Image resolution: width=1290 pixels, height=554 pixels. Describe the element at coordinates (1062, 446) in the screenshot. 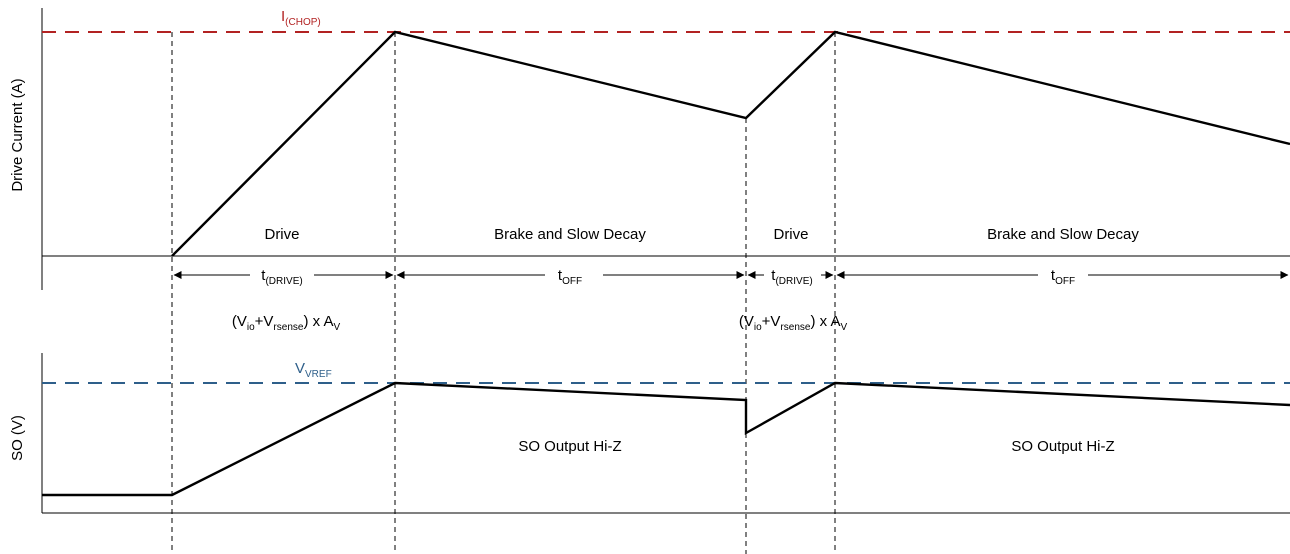

I see `hiz-label-2: SO Output Hi-Z` at that location.